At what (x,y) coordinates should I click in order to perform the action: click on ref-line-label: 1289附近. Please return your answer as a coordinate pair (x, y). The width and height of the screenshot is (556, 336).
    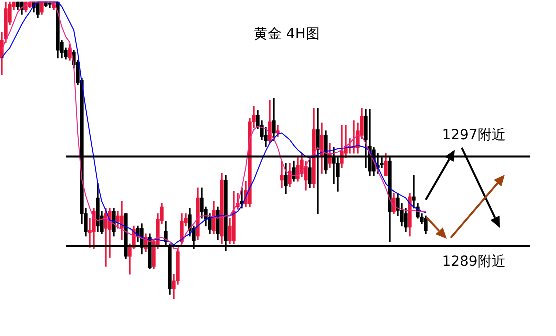
    Looking at the image, I should click on (474, 262).